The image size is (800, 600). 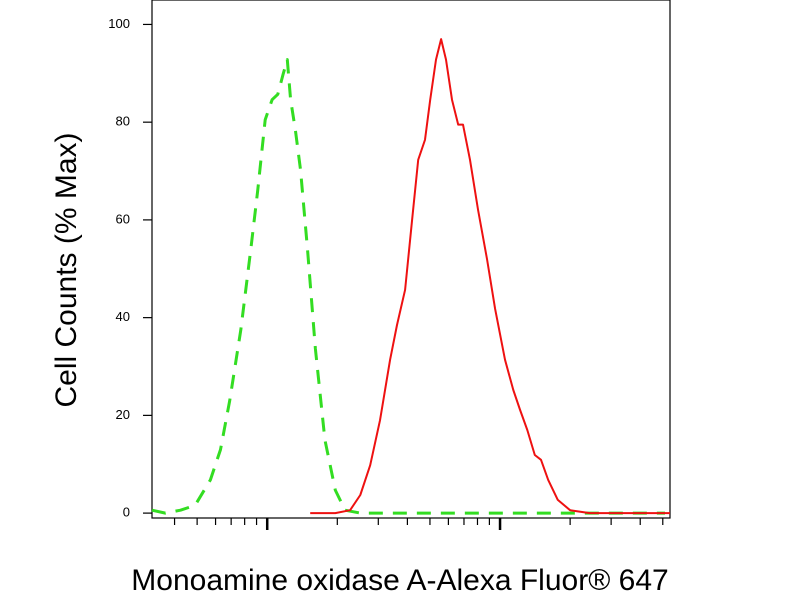 I want to click on y-tick-label: 80, so click(x=123, y=121).